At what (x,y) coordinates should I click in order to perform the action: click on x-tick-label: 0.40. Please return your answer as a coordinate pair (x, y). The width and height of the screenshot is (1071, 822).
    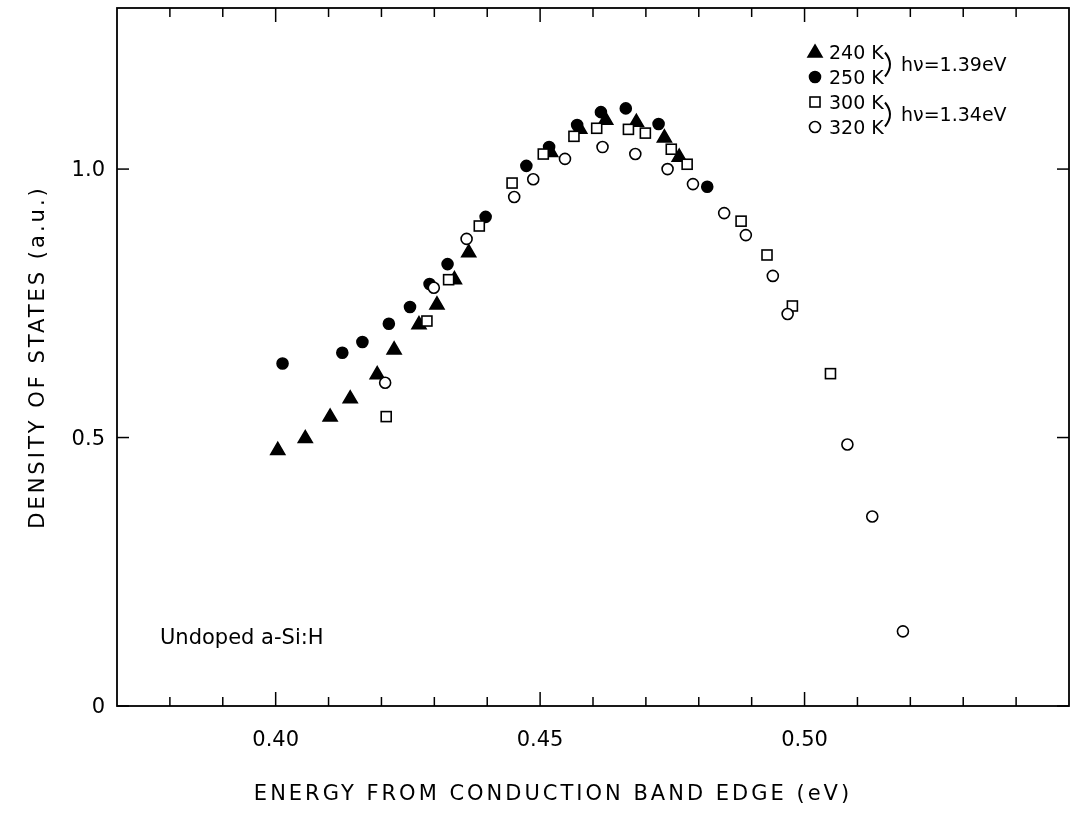
    Looking at the image, I should click on (276, 739).